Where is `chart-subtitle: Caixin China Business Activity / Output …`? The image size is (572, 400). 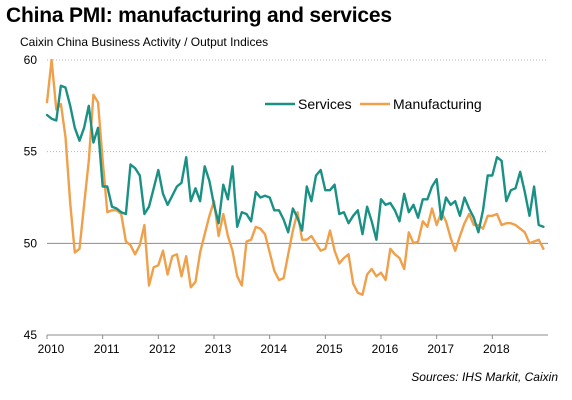 chart-subtitle: Caixin China Business Activity / Output … is located at coordinates (144, 42).